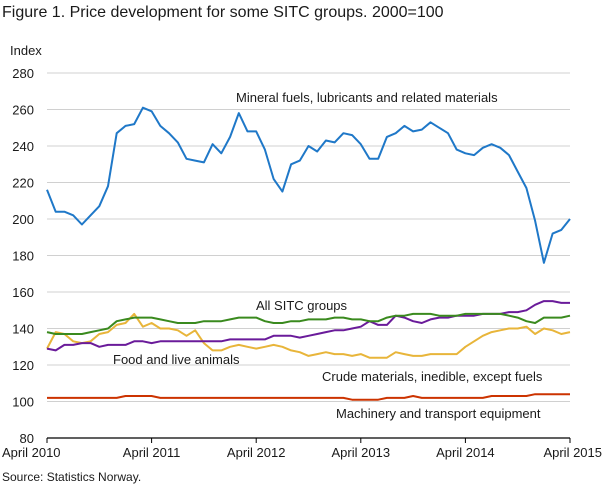  What do you see at coordinates (27, 438) in the screenshot?
I see `y-tick-label: 80` at bounding box center [27, 438].